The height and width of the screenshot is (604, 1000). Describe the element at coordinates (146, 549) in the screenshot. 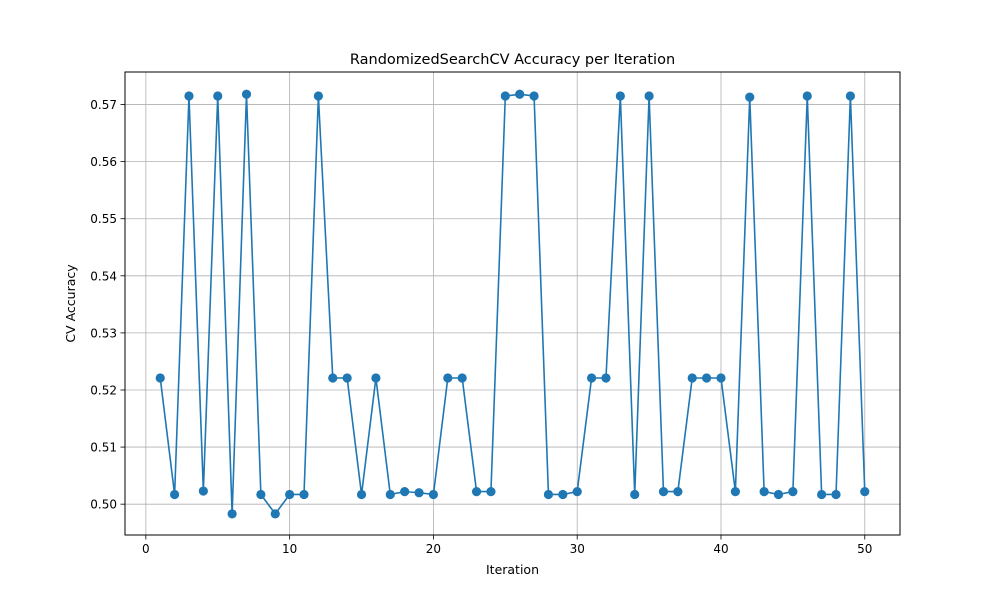

I see `x-tick-label: 0` at that location.